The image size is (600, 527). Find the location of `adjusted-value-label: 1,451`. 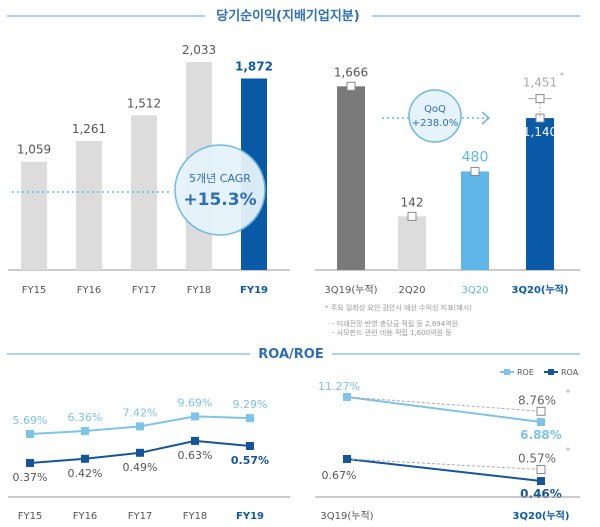

adjusted-value-label: 1,451 is located at coordinates (540, 83).